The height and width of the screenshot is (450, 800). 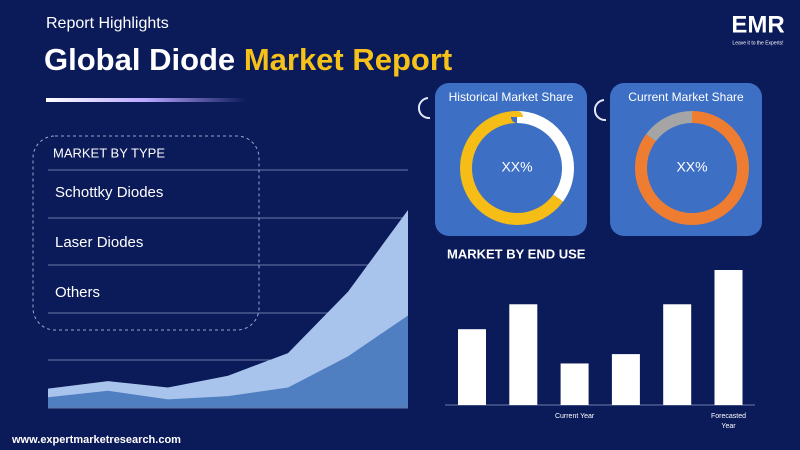 What do you see at coordinates (686, 97) in the screenshot?
I see `card-title: Current Market Share` at bounding box center [686, 97].